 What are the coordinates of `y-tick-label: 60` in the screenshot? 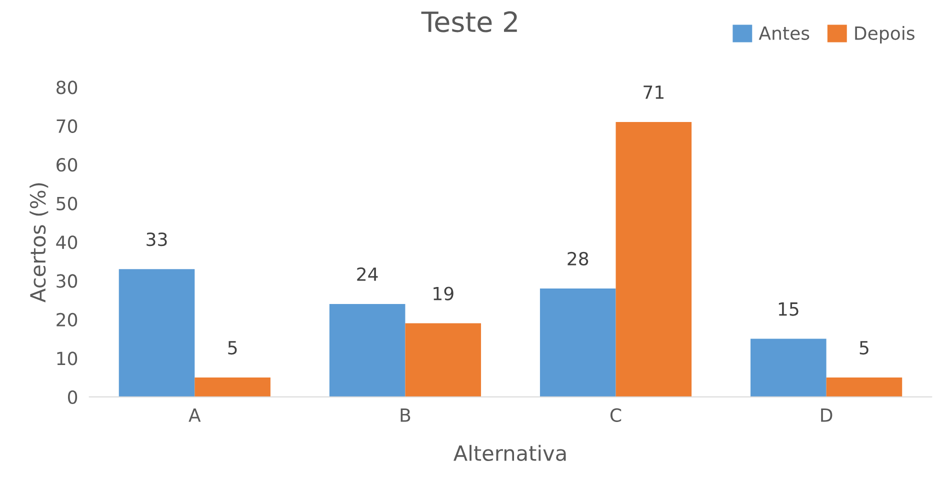 It's located at (67, 165).